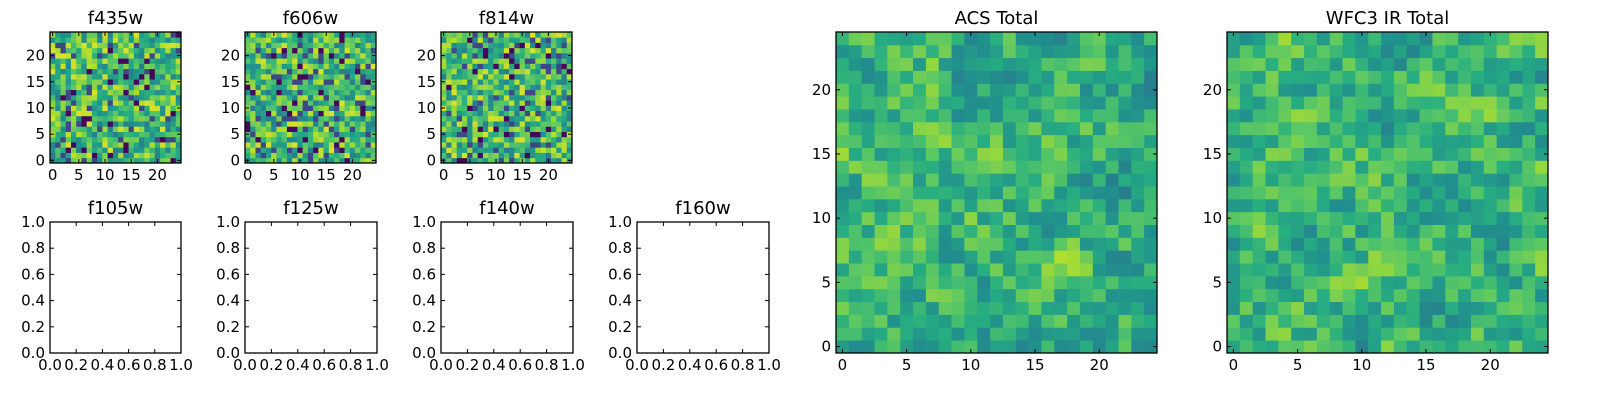  What do you see at coordinates (907, 365) in the screenshot?
I see `x-tick-label: 5` at bounding box center [907, 365].